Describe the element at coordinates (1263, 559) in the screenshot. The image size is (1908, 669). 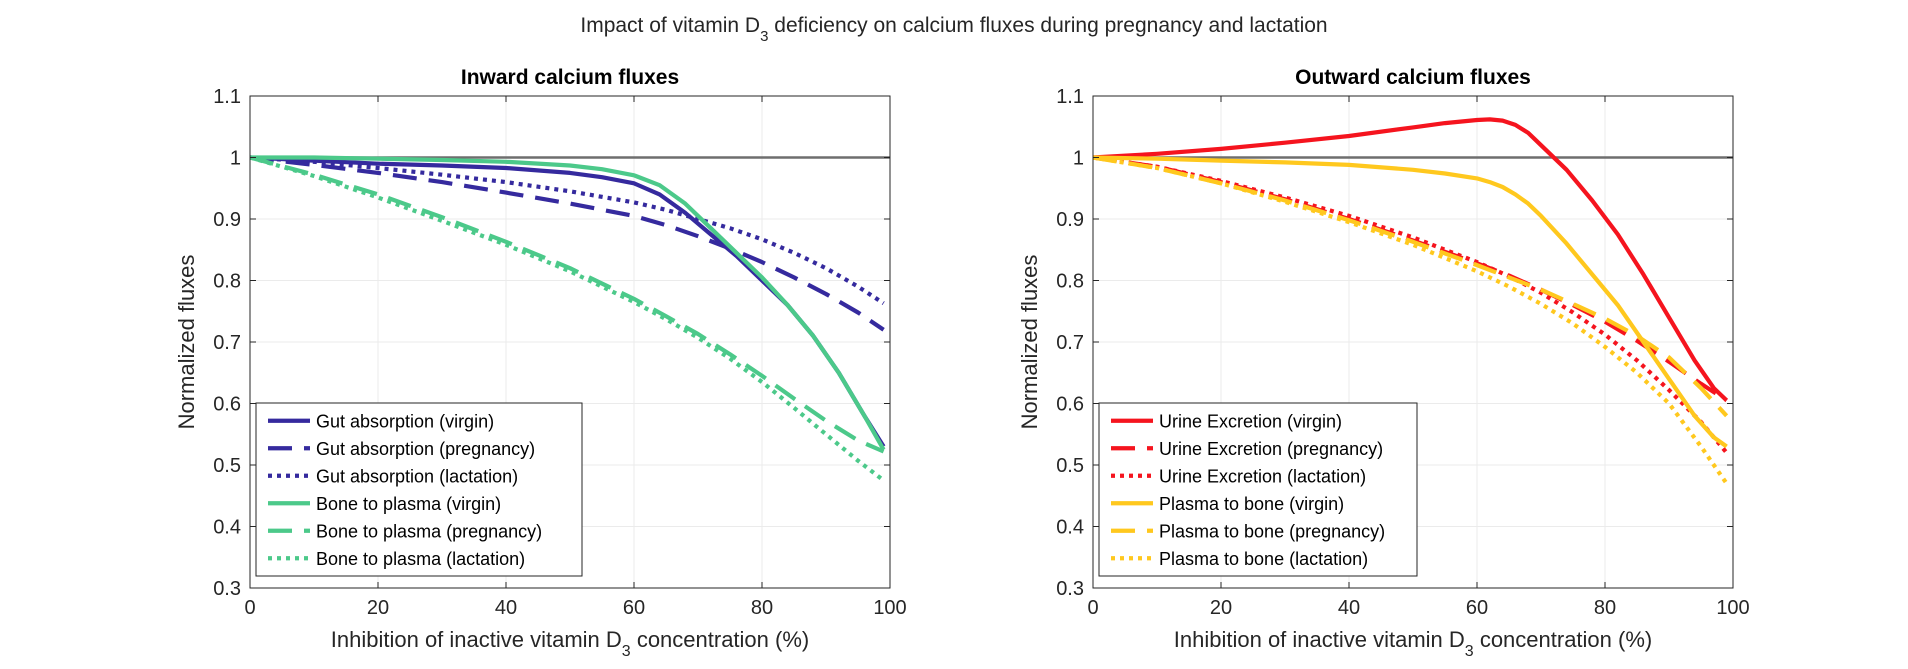
I see `legend-label-plasma-to-bone-lactation: Plasma to bone (lactation)` at that location.